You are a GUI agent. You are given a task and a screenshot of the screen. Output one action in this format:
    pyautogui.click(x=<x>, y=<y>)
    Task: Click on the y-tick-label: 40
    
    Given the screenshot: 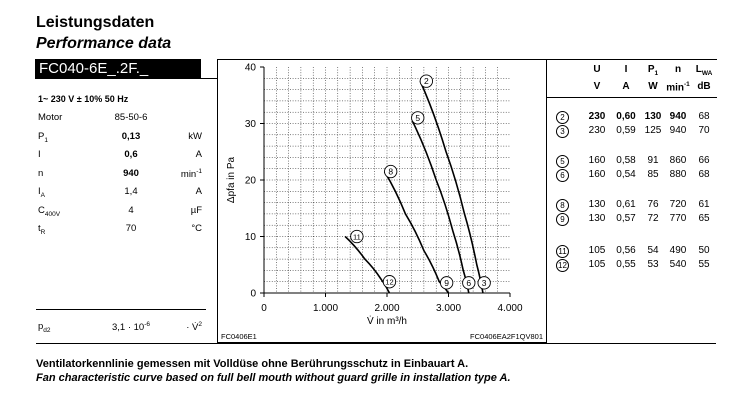 What is the action you would take?
    pyautogui.click(x=251, y=68)
    